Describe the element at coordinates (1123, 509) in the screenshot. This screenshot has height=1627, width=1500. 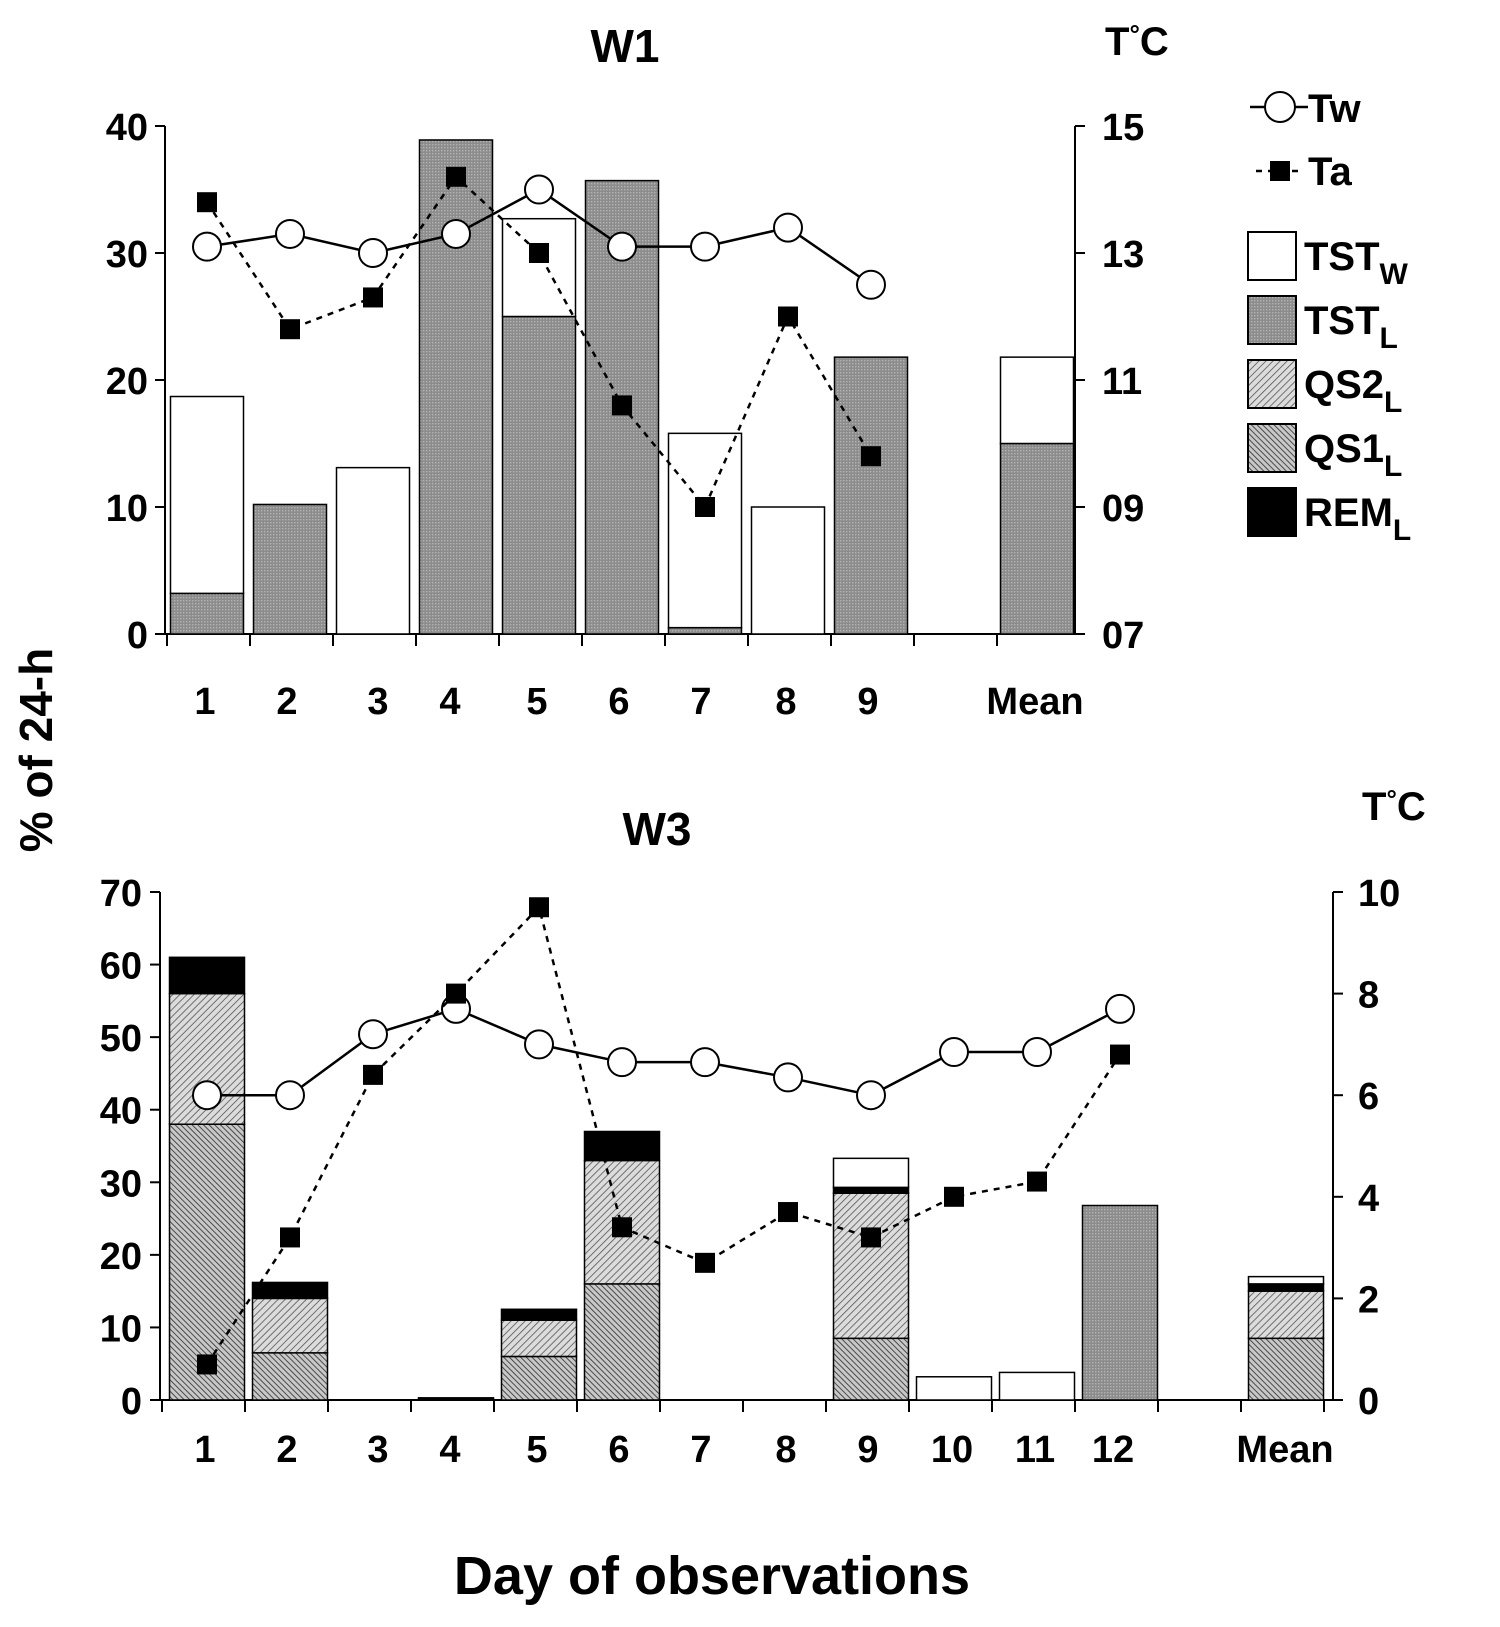
I see `right-axis-tick-label: 09` at that location.